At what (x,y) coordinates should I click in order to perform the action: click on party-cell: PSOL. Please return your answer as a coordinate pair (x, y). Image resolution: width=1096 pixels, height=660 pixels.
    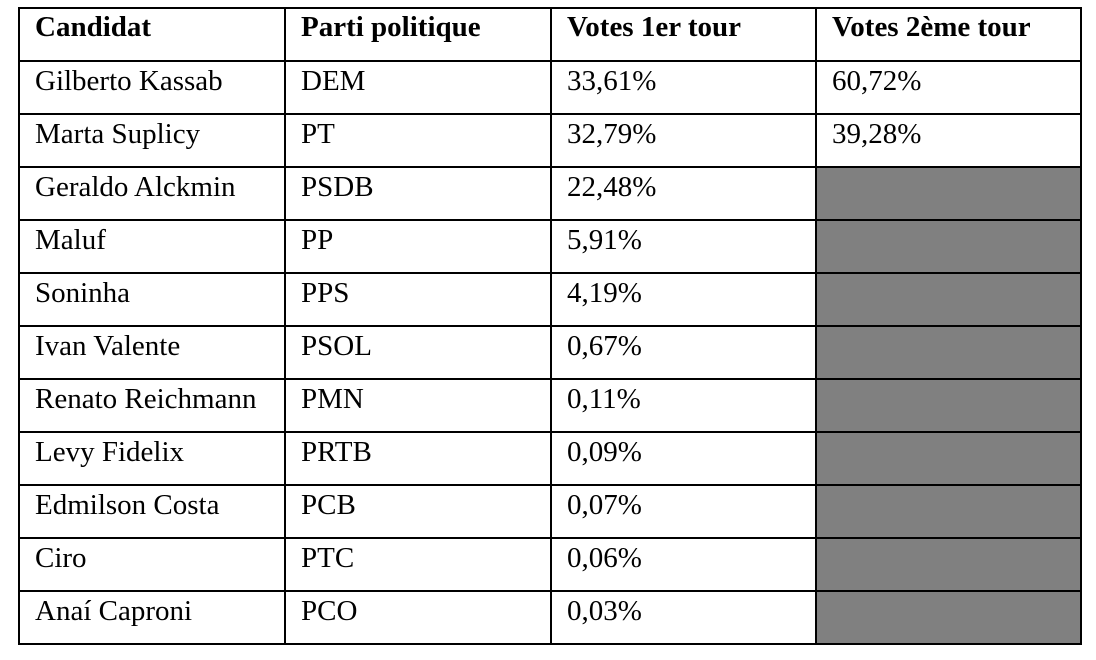
    Looking at the image, I should click on (418, 352).